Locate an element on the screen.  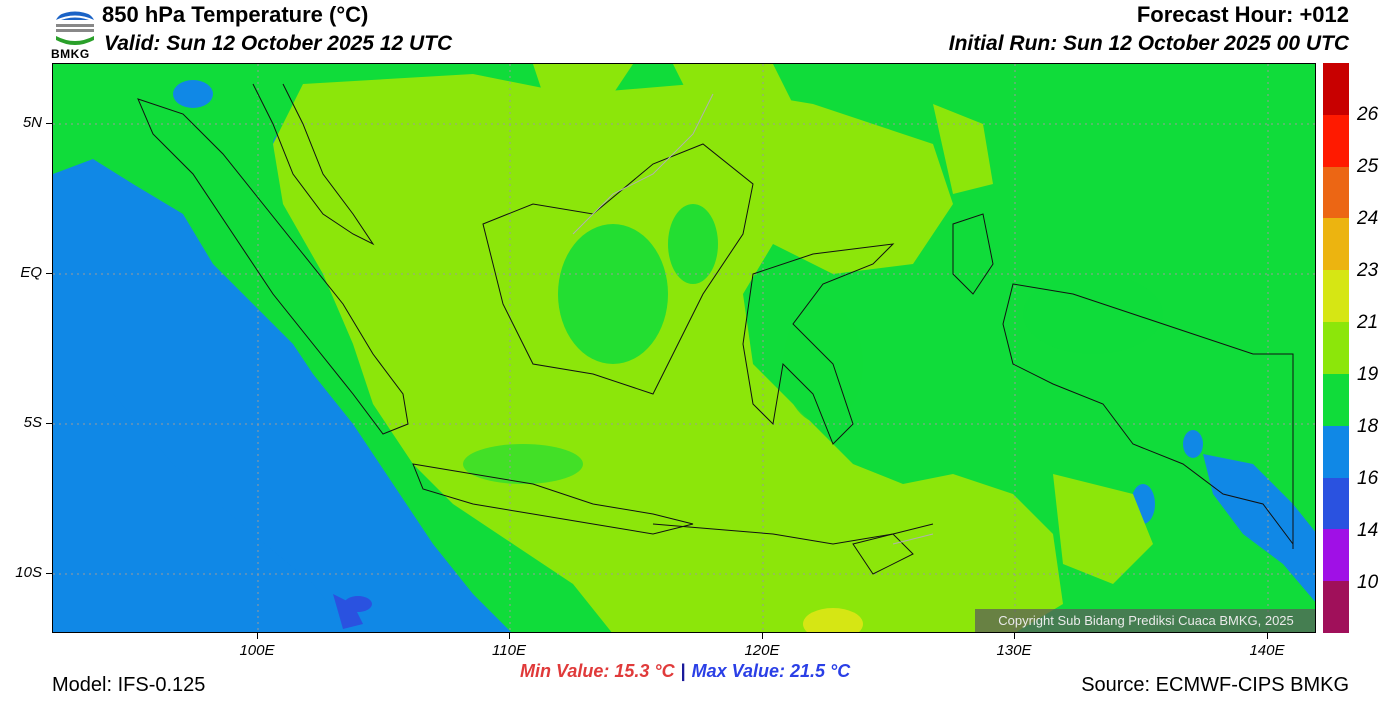
colorbar-label: 18 is located at coordinates (1368, 426).